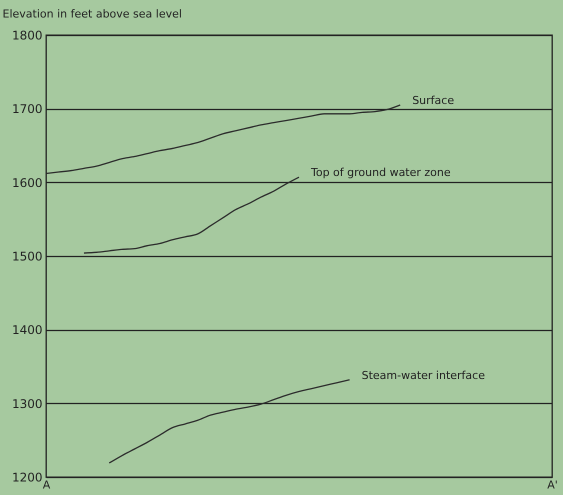 The image size is (563, 495). Describe the element at coordinates (27, 330) in the screenshot. I see `y-tick-label: 1400` at that location.